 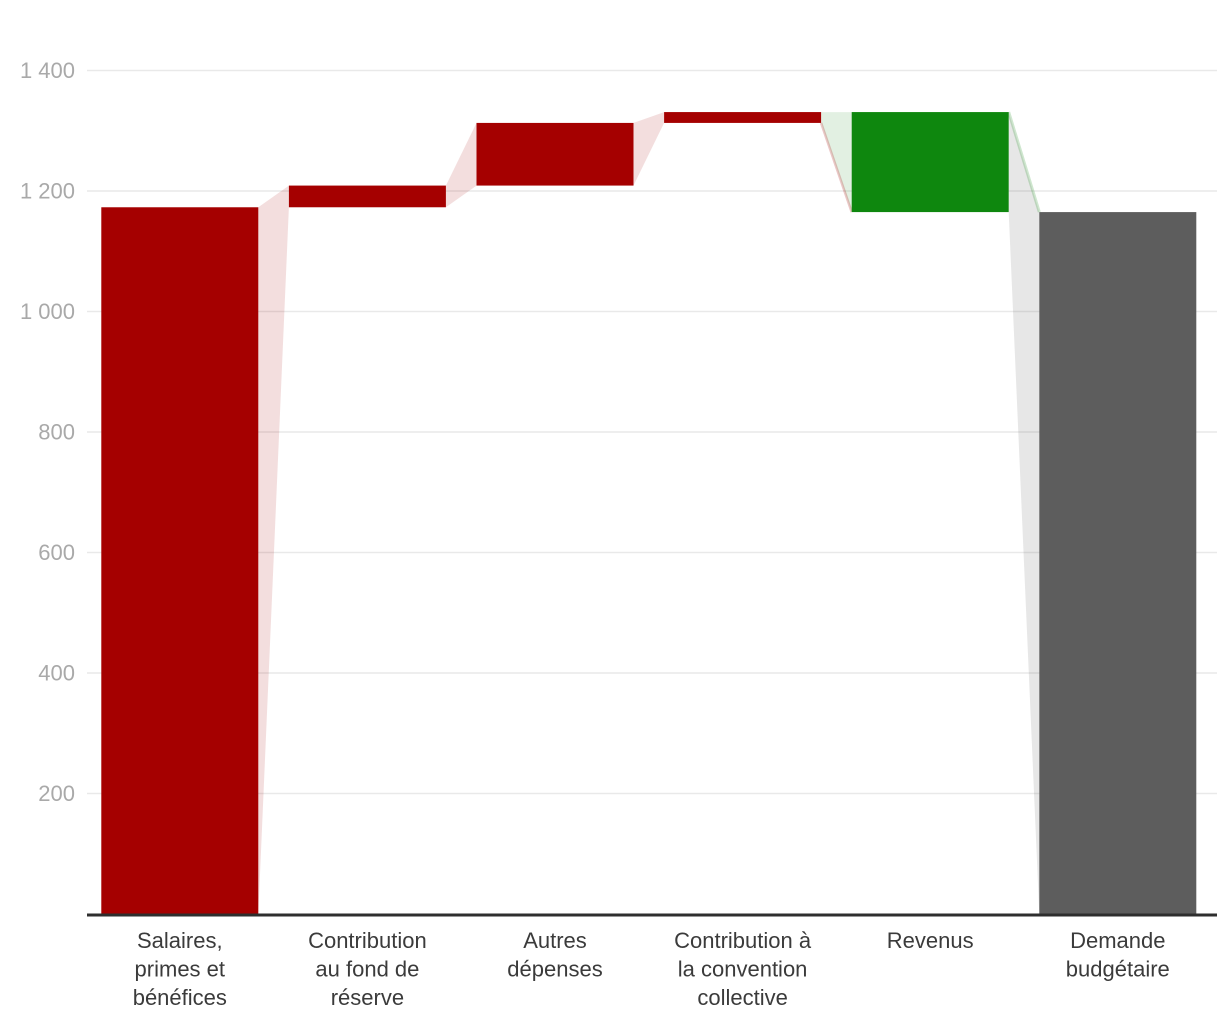 What do you see at coordinates (180, 940) in the screenshot?
I see `x-category-label-salaires-primes-et-benefices: Salaires,` at bounding box center [180, 940].